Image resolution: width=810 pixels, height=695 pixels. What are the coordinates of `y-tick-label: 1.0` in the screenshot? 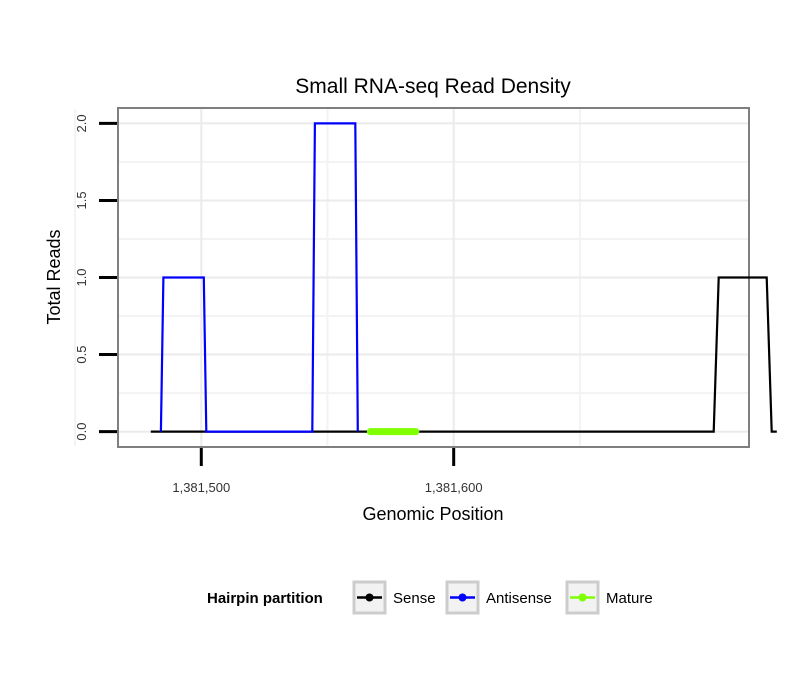 It's located at (81, 277).